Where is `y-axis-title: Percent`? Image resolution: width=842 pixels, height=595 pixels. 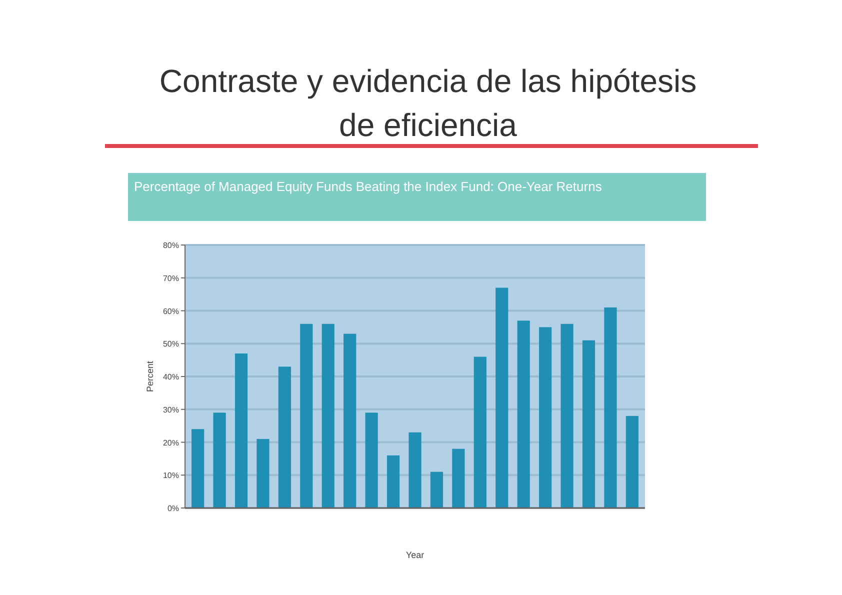
y-axis-title: Percent is located at coordinates (150, 376).